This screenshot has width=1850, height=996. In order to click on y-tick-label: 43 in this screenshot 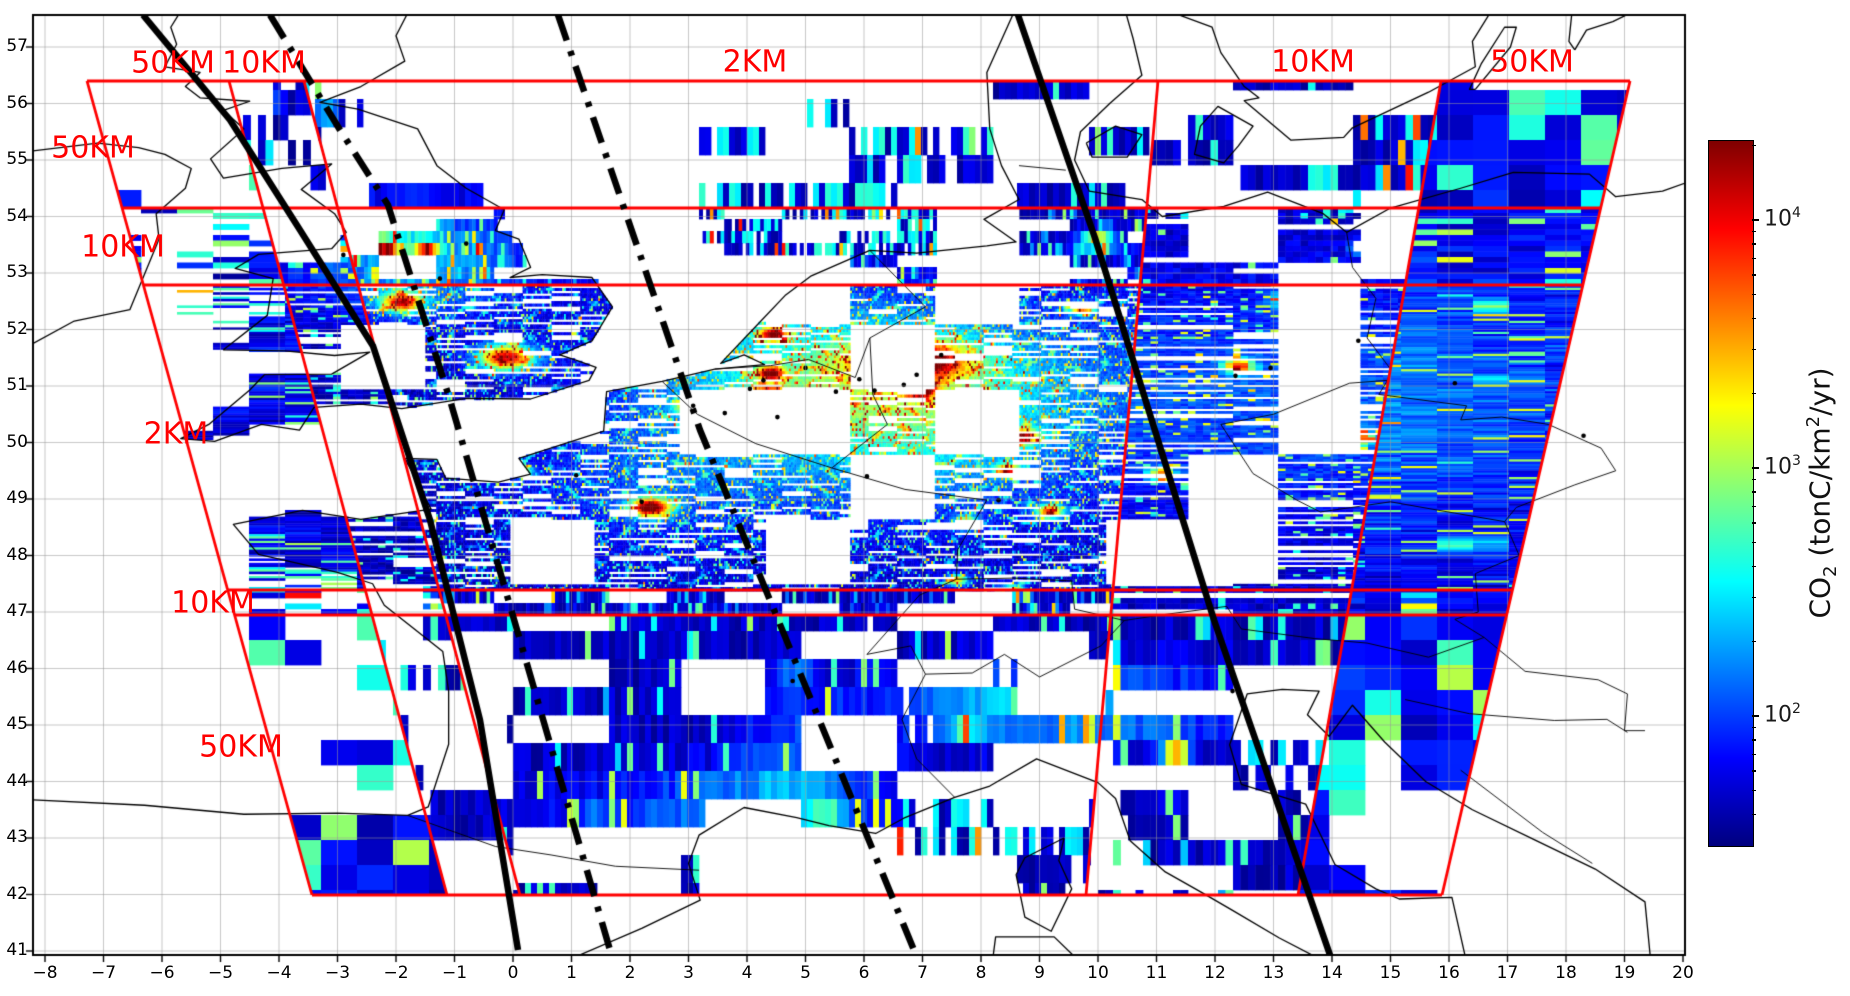, I will do `click(17, 837)`.